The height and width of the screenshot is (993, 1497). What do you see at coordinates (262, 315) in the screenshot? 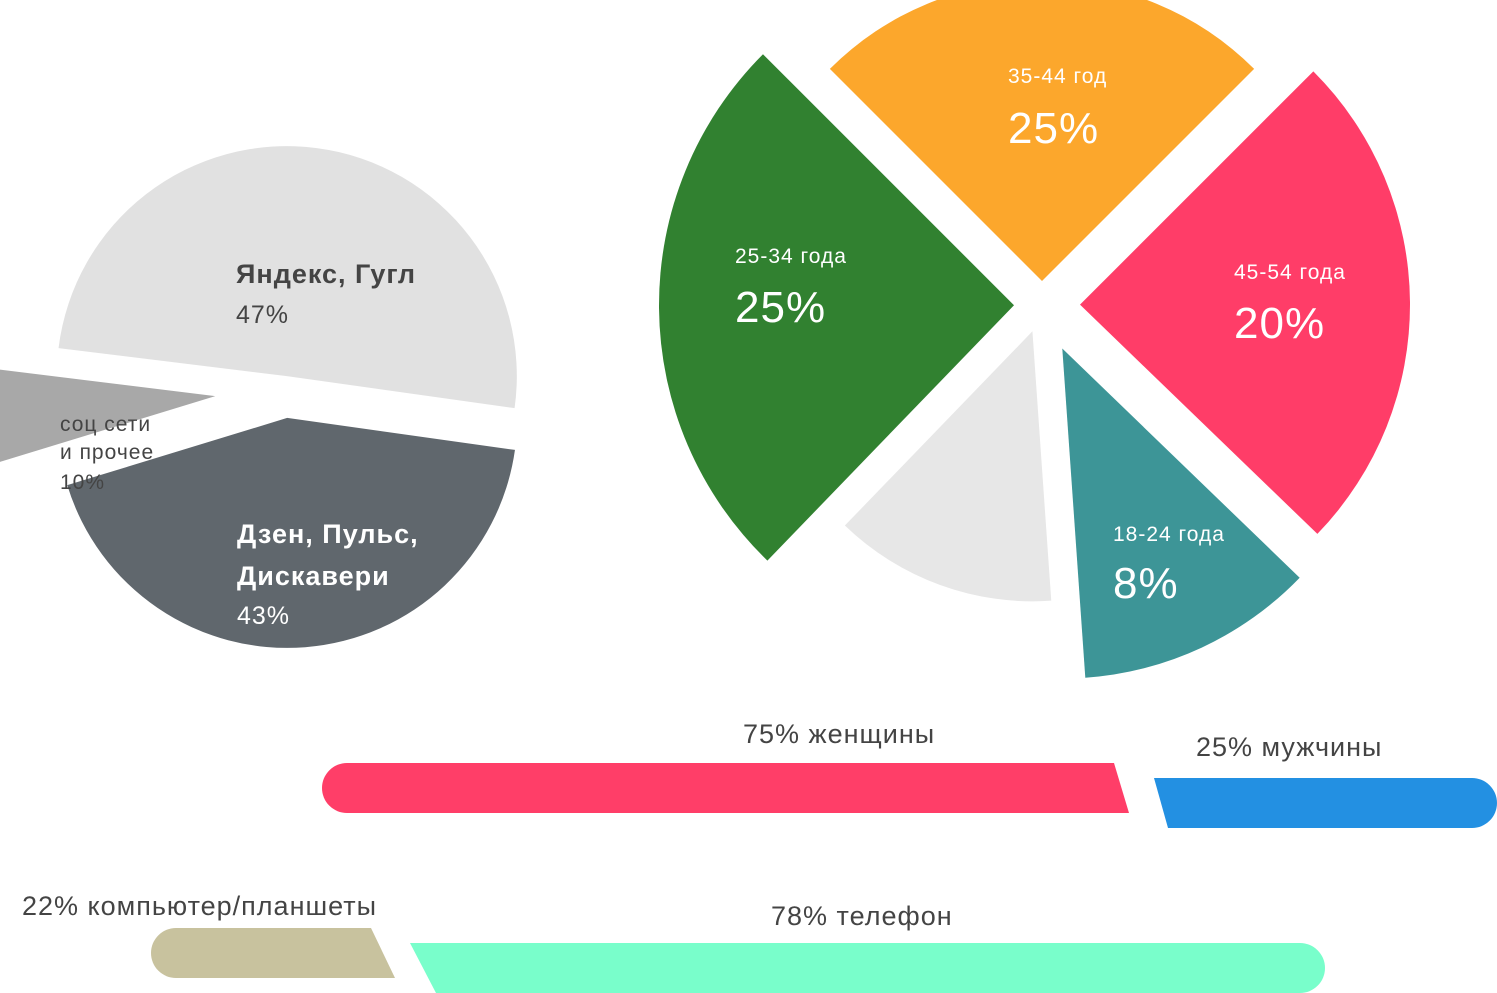
I see `source-slice-value: 47%` at bounding box center [262, 315].